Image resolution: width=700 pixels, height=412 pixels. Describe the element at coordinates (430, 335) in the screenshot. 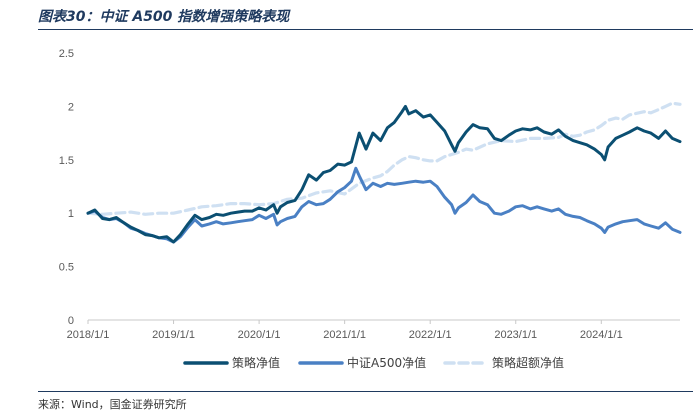

I see `x-tick-label: 2022/1/1` at that location.